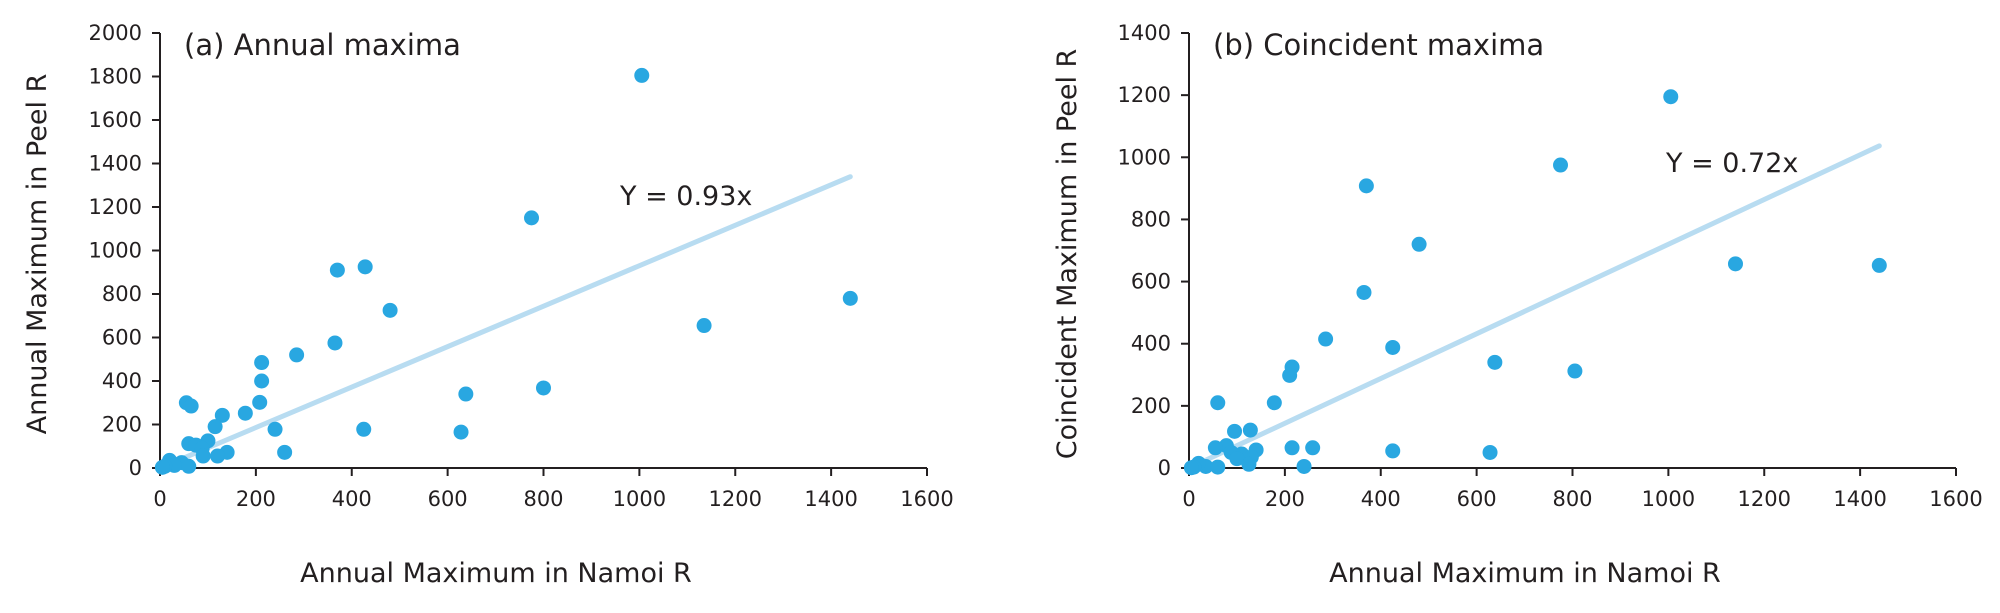 This screenshot has height=613, width=2000. Describe the element at coordinates (1067, 254) in the screenshot. I see `y-axis-title: Coincident Maximum in Peel R` at that location.